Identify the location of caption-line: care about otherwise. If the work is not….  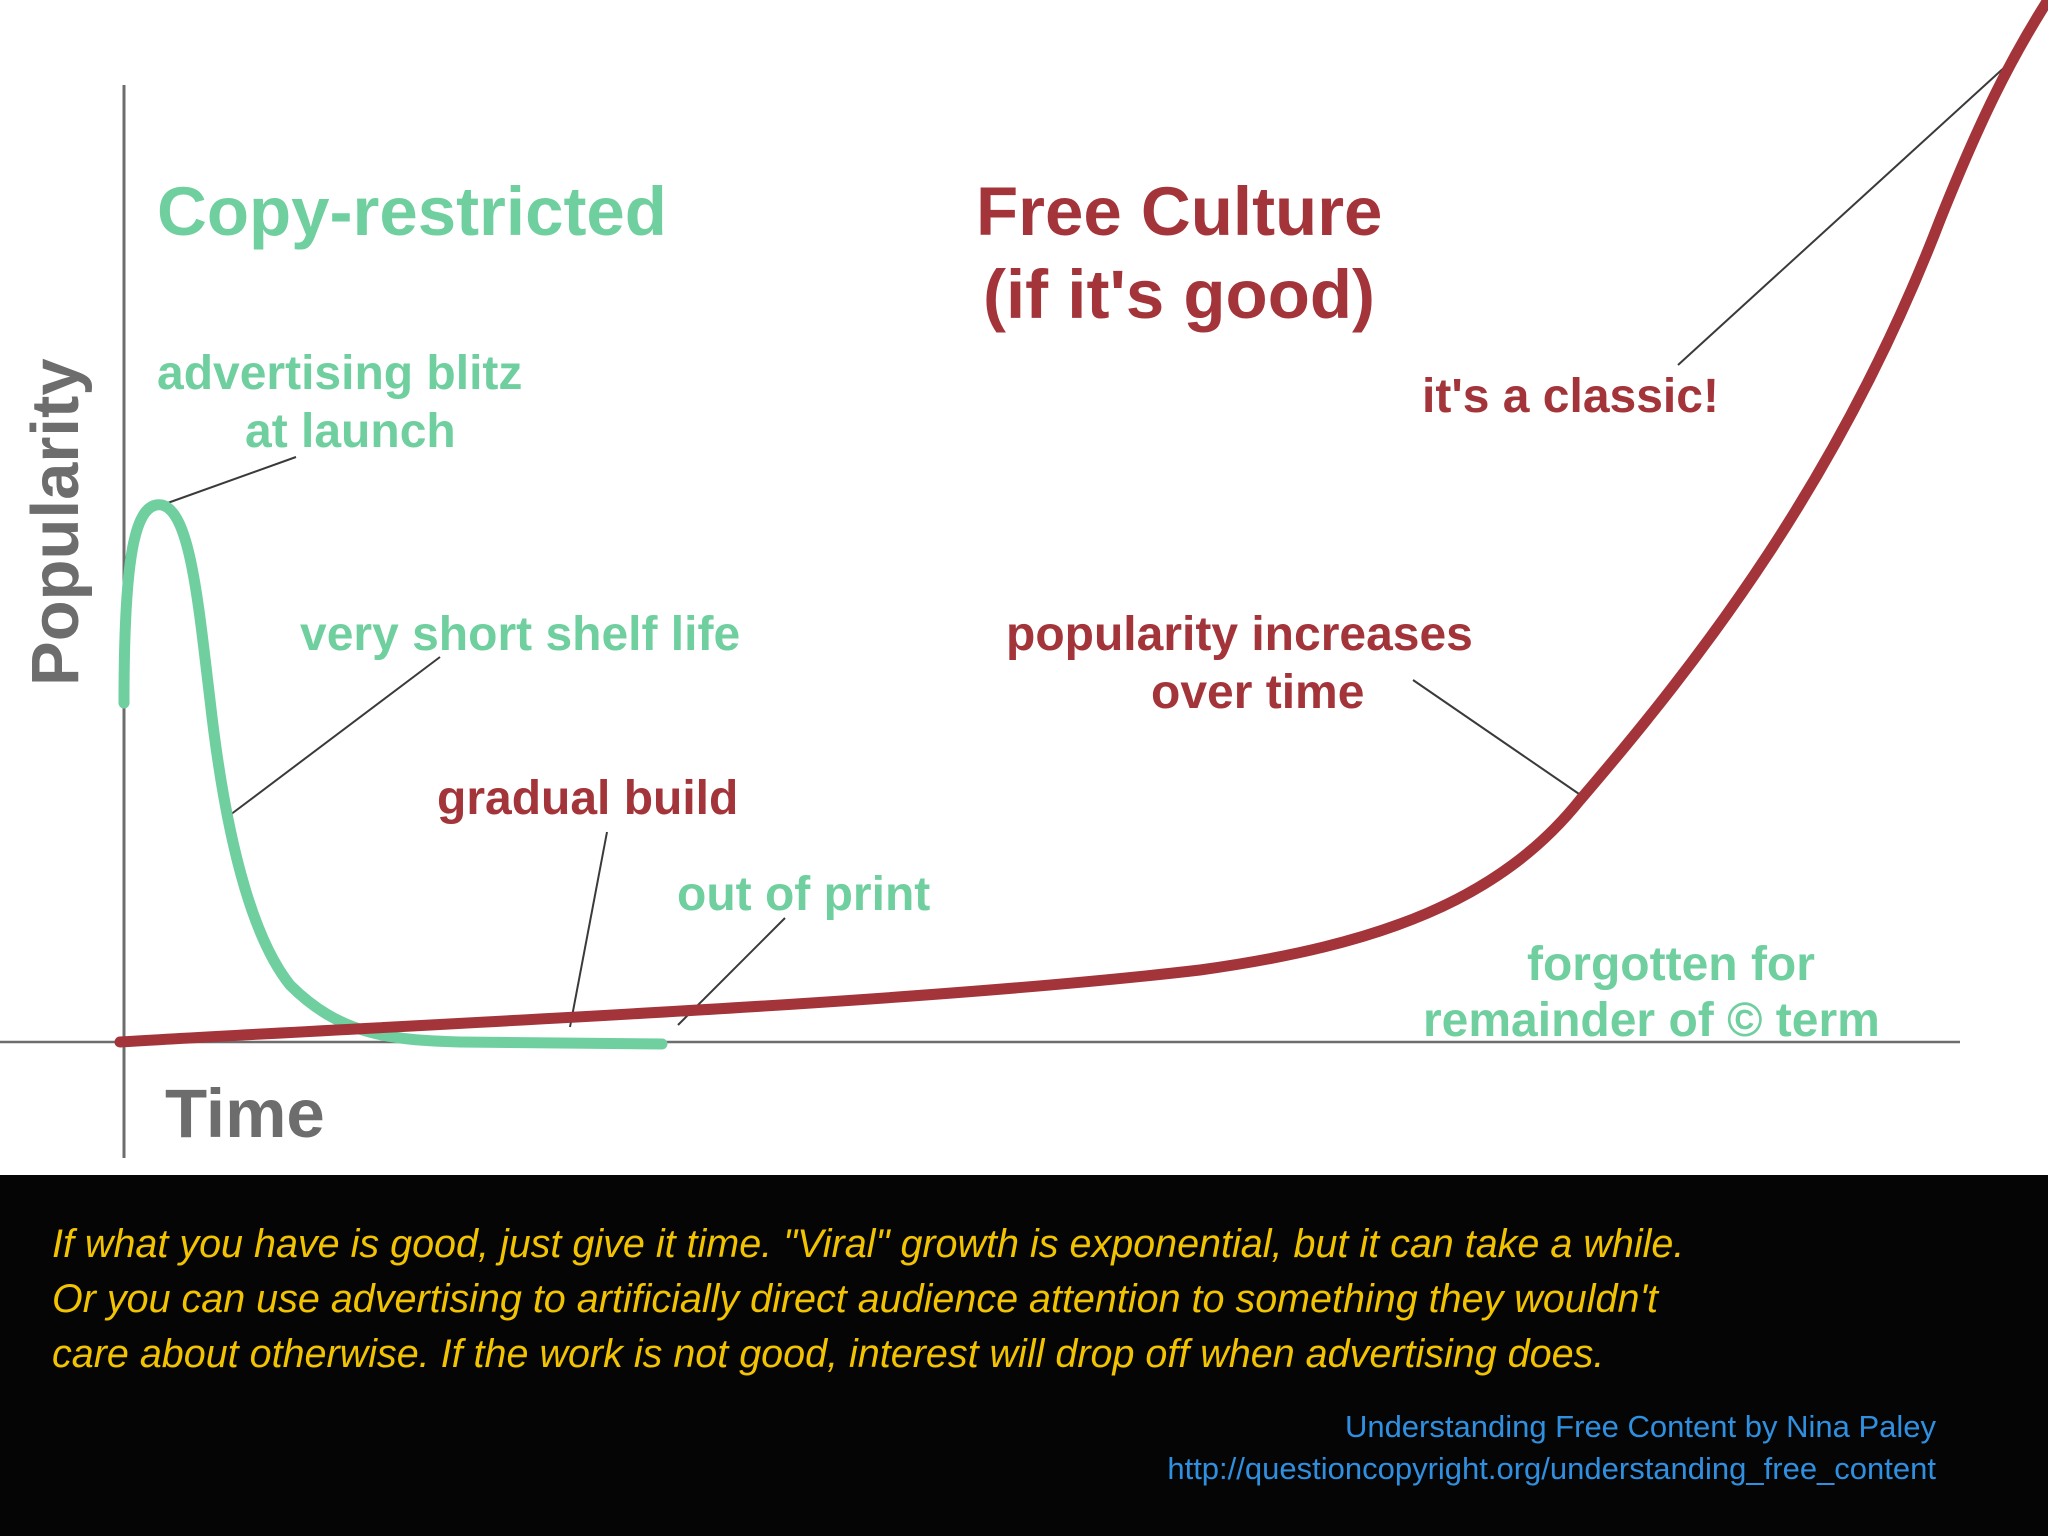
(828, 1354).